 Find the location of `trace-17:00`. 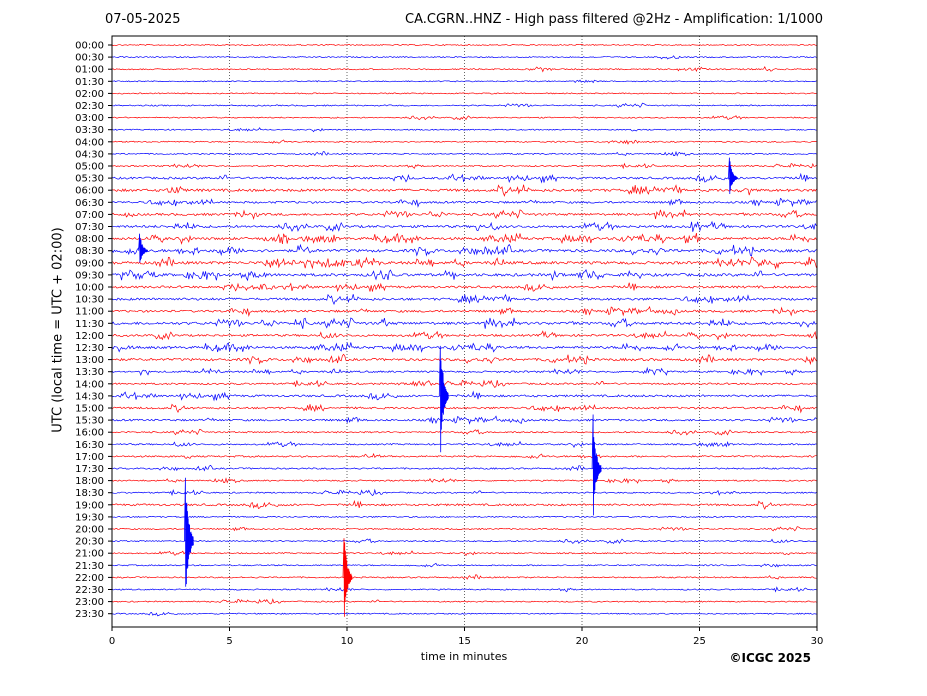

trace-17:00 is located at coordinates (464, 456).